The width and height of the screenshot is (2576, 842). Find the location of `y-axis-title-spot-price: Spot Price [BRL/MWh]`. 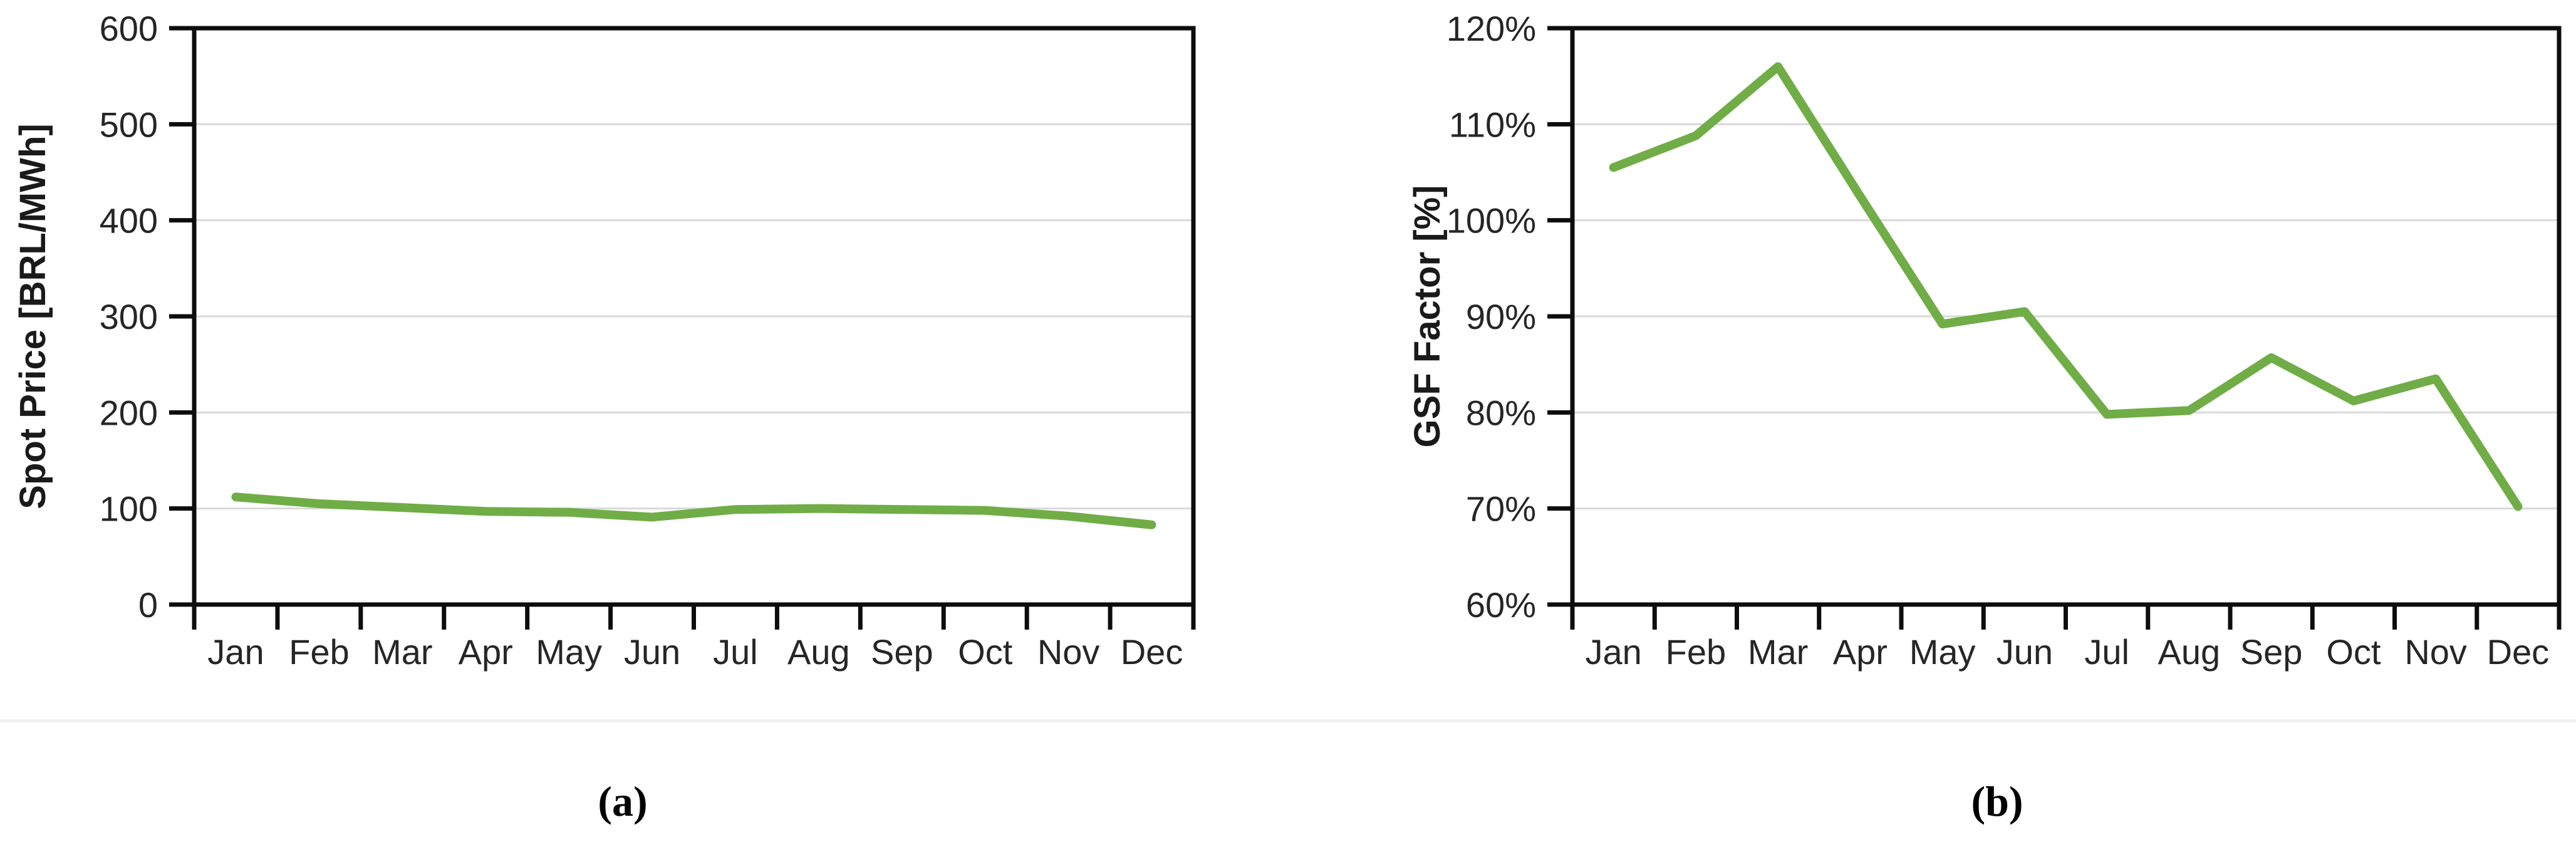

y-axis-title-spot-price: Spot Price [BRL/MWh] is located at coordinates (33, 316).